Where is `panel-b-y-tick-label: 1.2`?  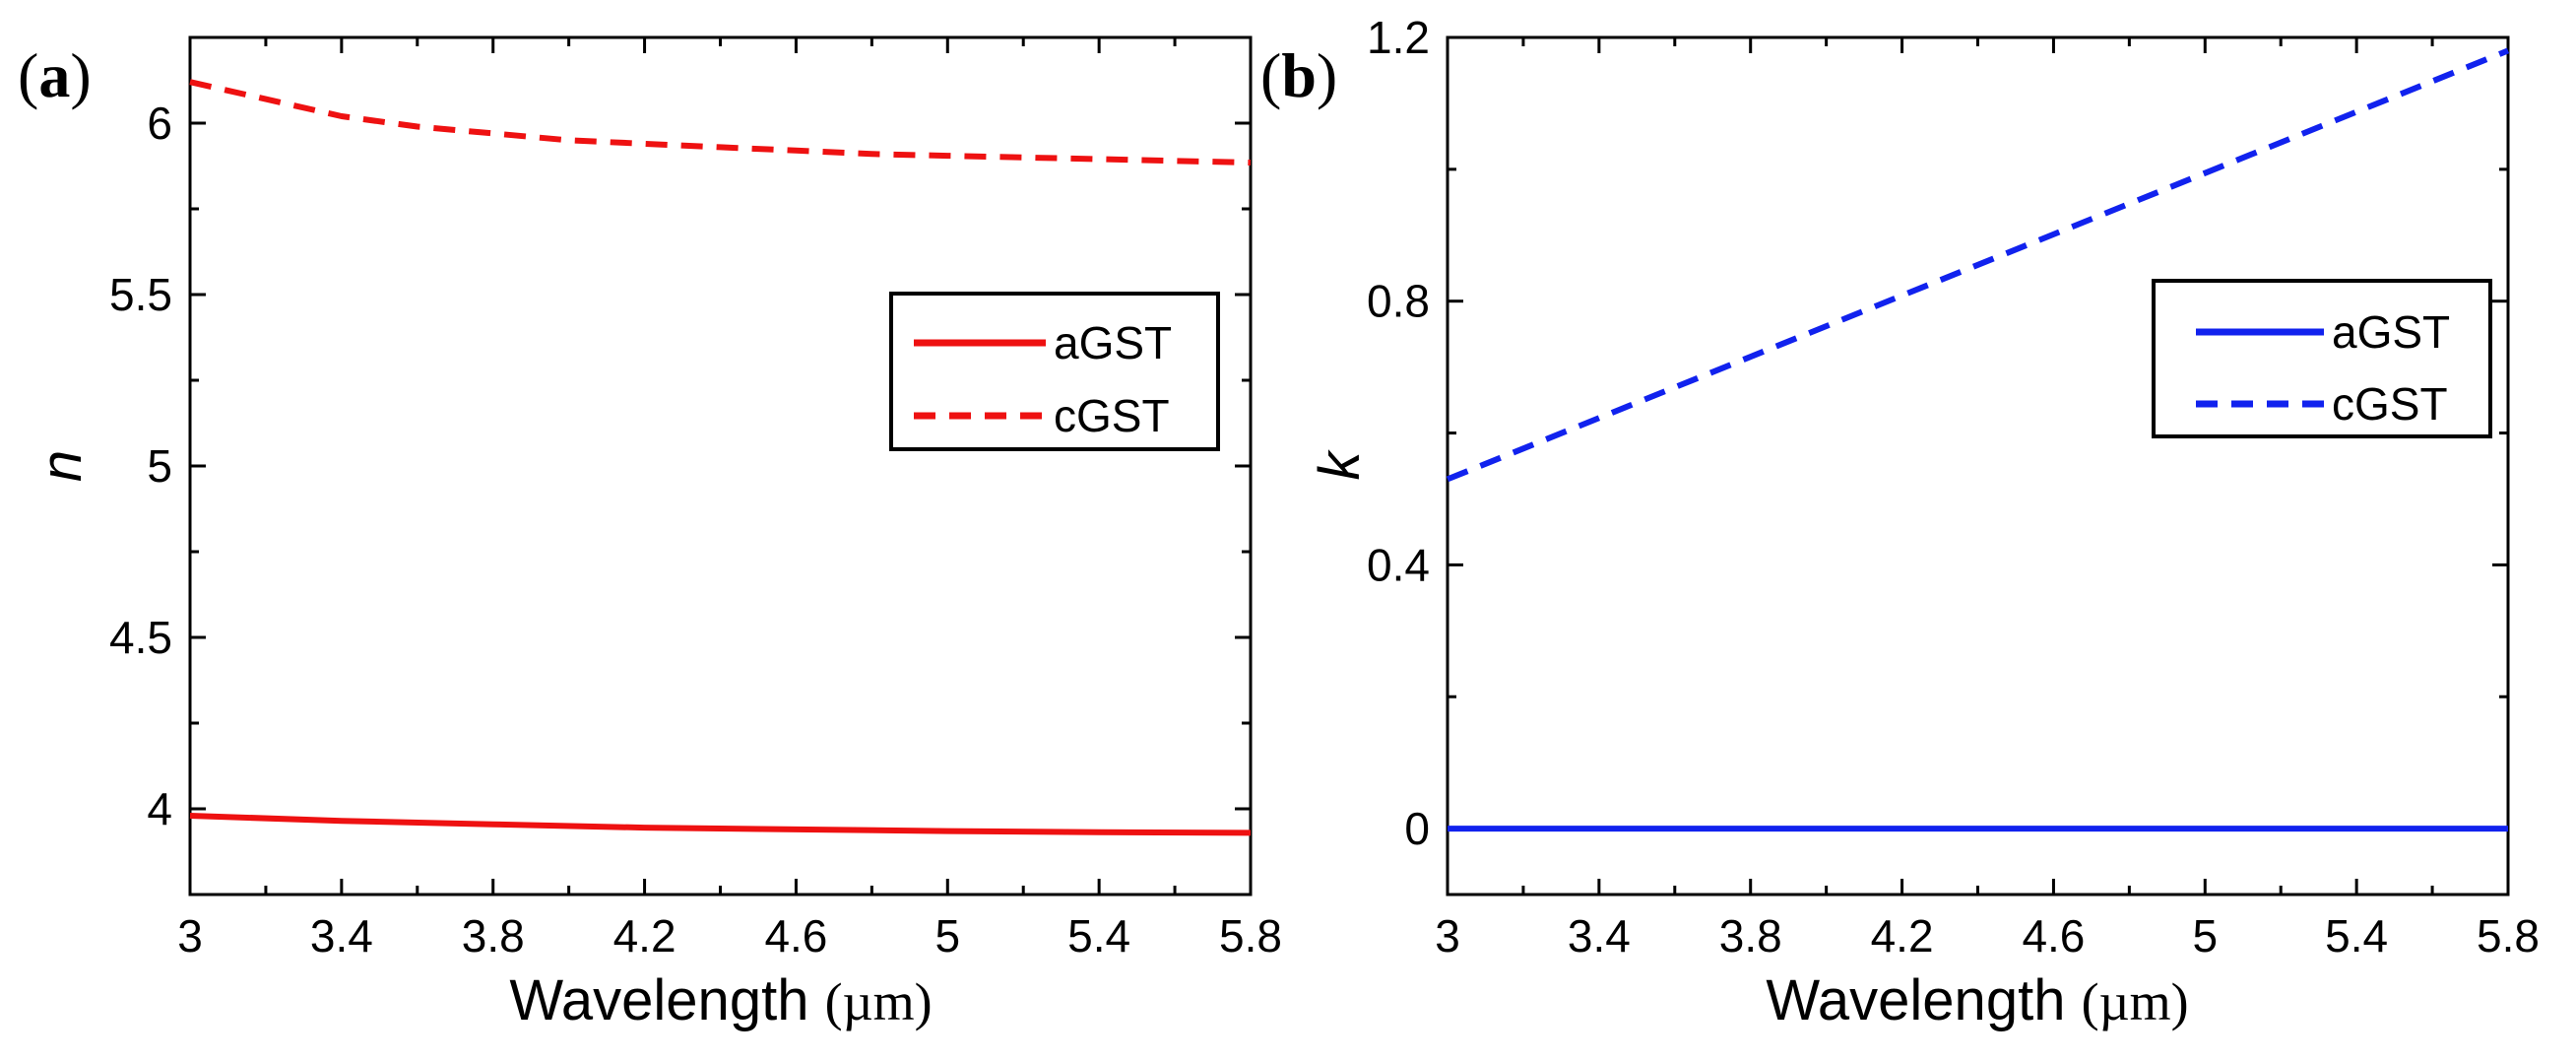
panel-b-y-tick-label: 1.2 is located at coordinates (1398, 37).